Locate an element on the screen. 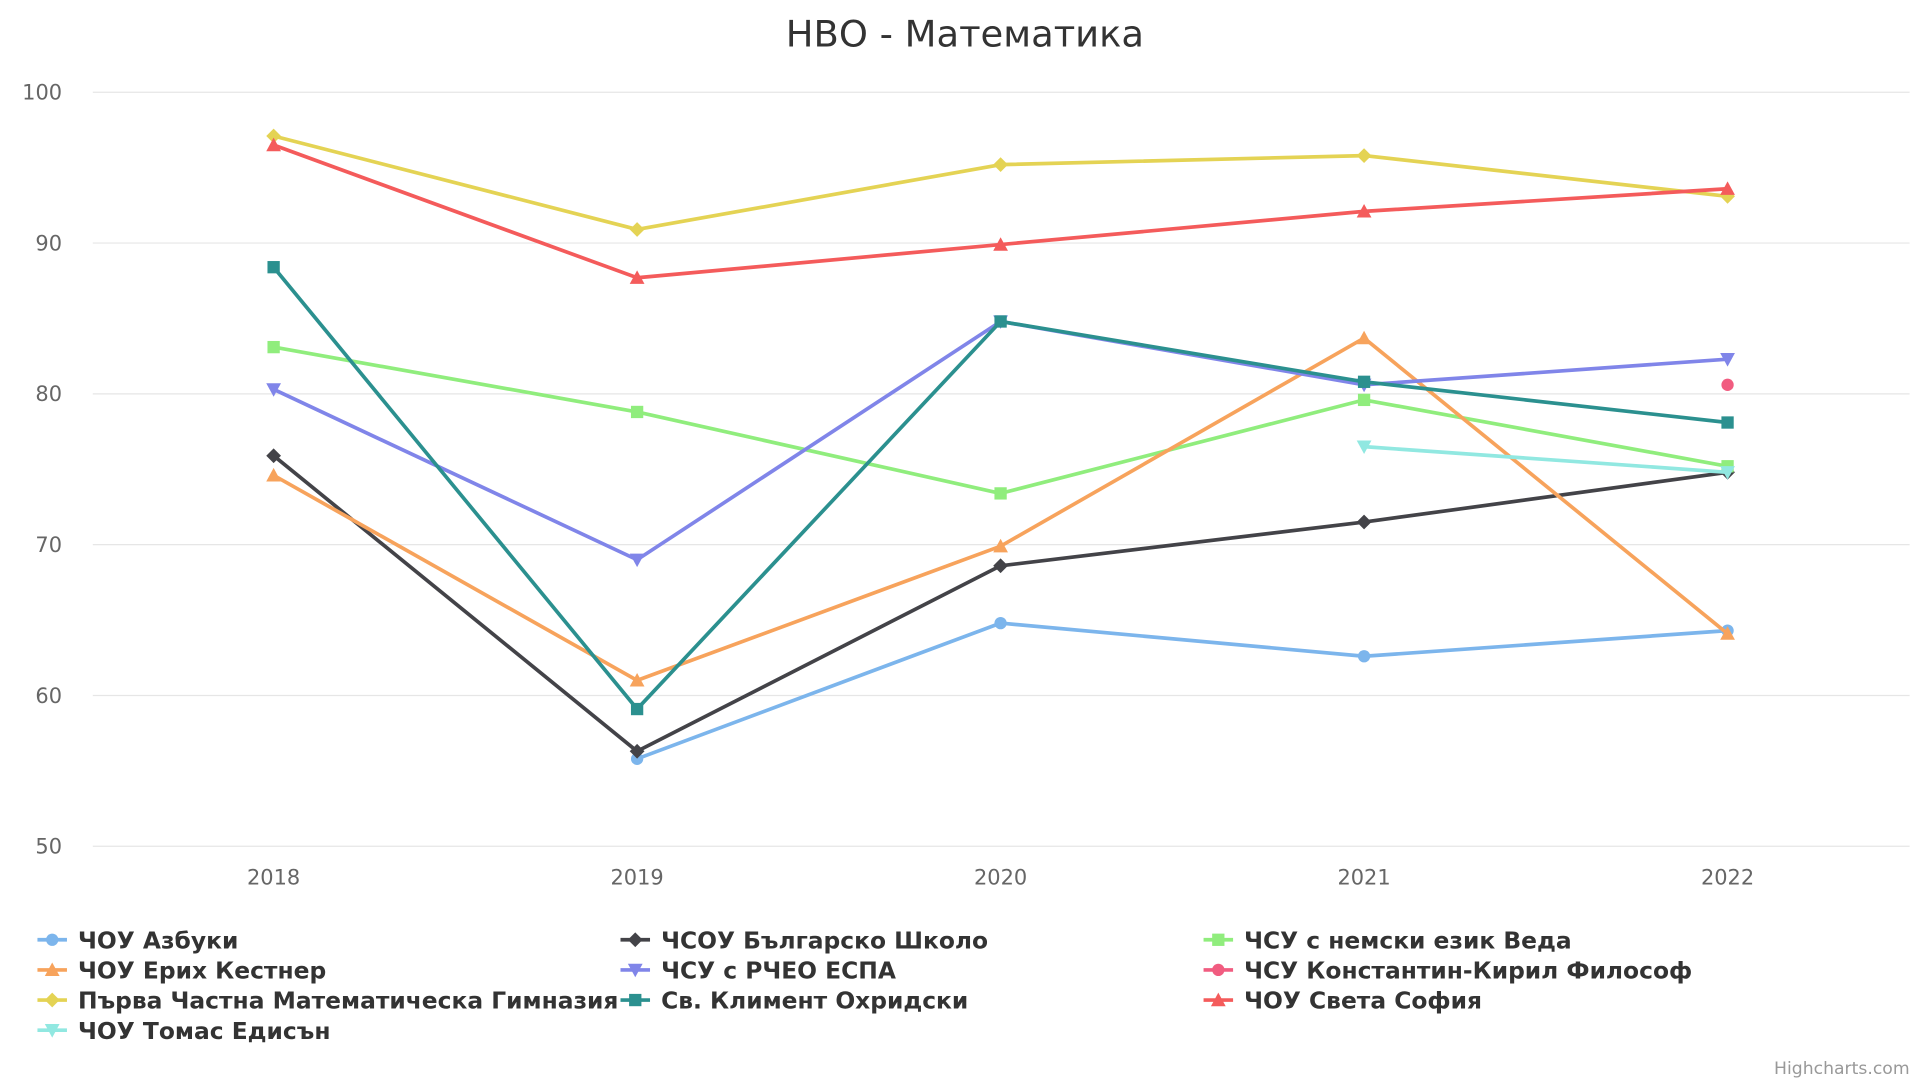 The width and height of the screenshot is (1920, 1080). legend-item: ЧСУ Константин-Кирил Философ is located at coordinates (1448, 971).